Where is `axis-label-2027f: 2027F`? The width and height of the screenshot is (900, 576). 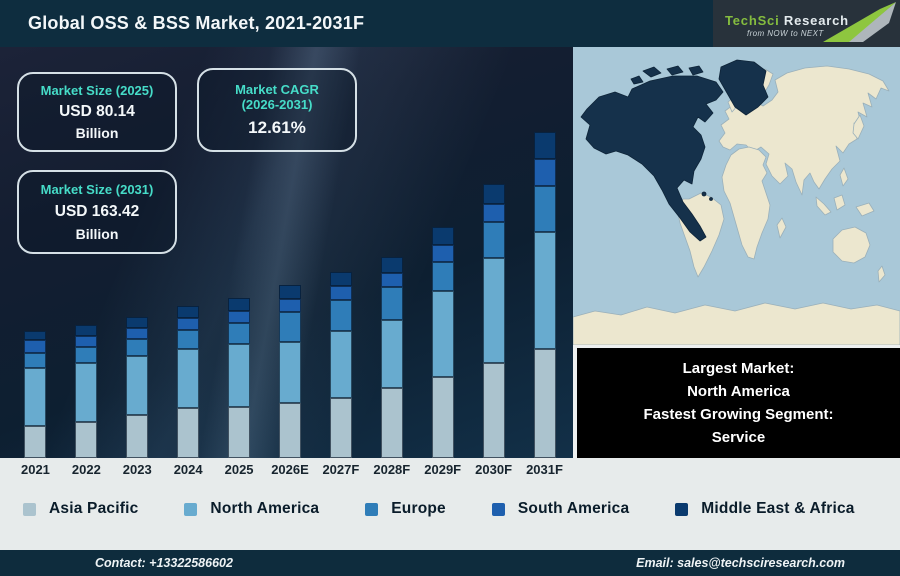
axis-label-2027f: 2027F is located at coordinates (341, 469).